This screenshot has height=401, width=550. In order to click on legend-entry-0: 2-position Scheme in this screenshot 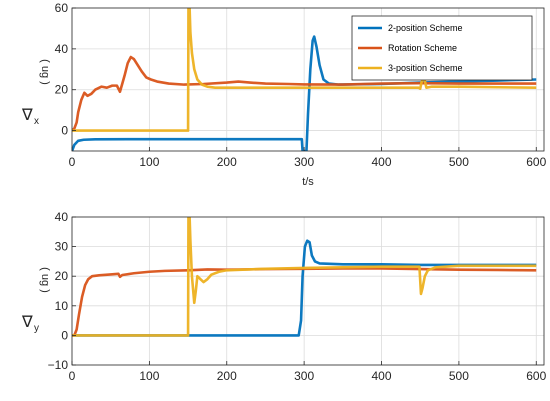, I will do `click(425, 28)`.